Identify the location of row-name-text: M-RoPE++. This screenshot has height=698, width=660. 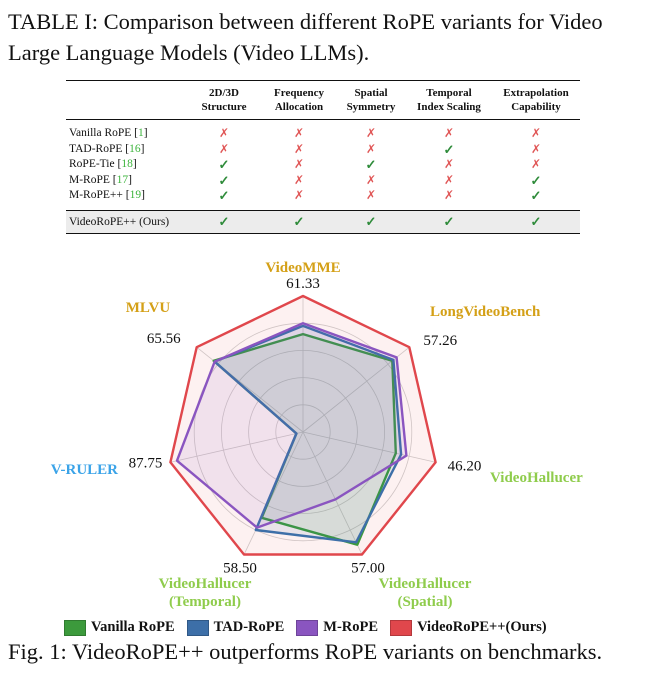
(97, 195).